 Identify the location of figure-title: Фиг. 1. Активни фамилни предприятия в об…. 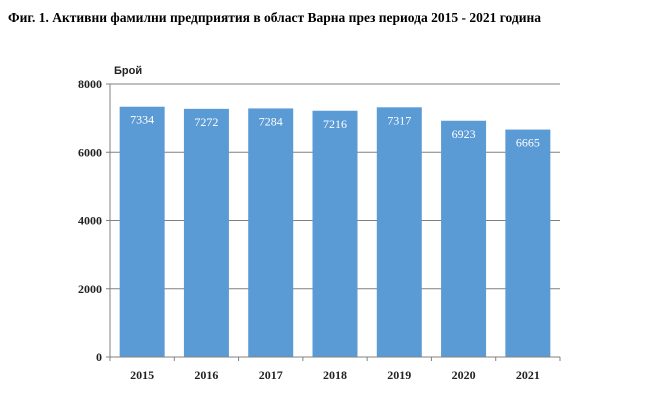
(275, 17).